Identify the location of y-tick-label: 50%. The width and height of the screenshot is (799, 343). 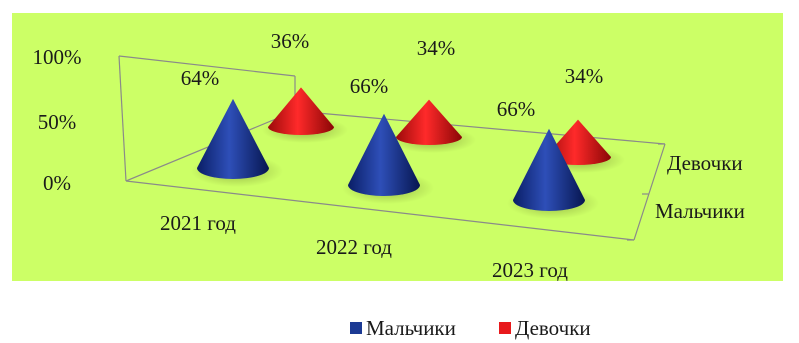
(57, 122).